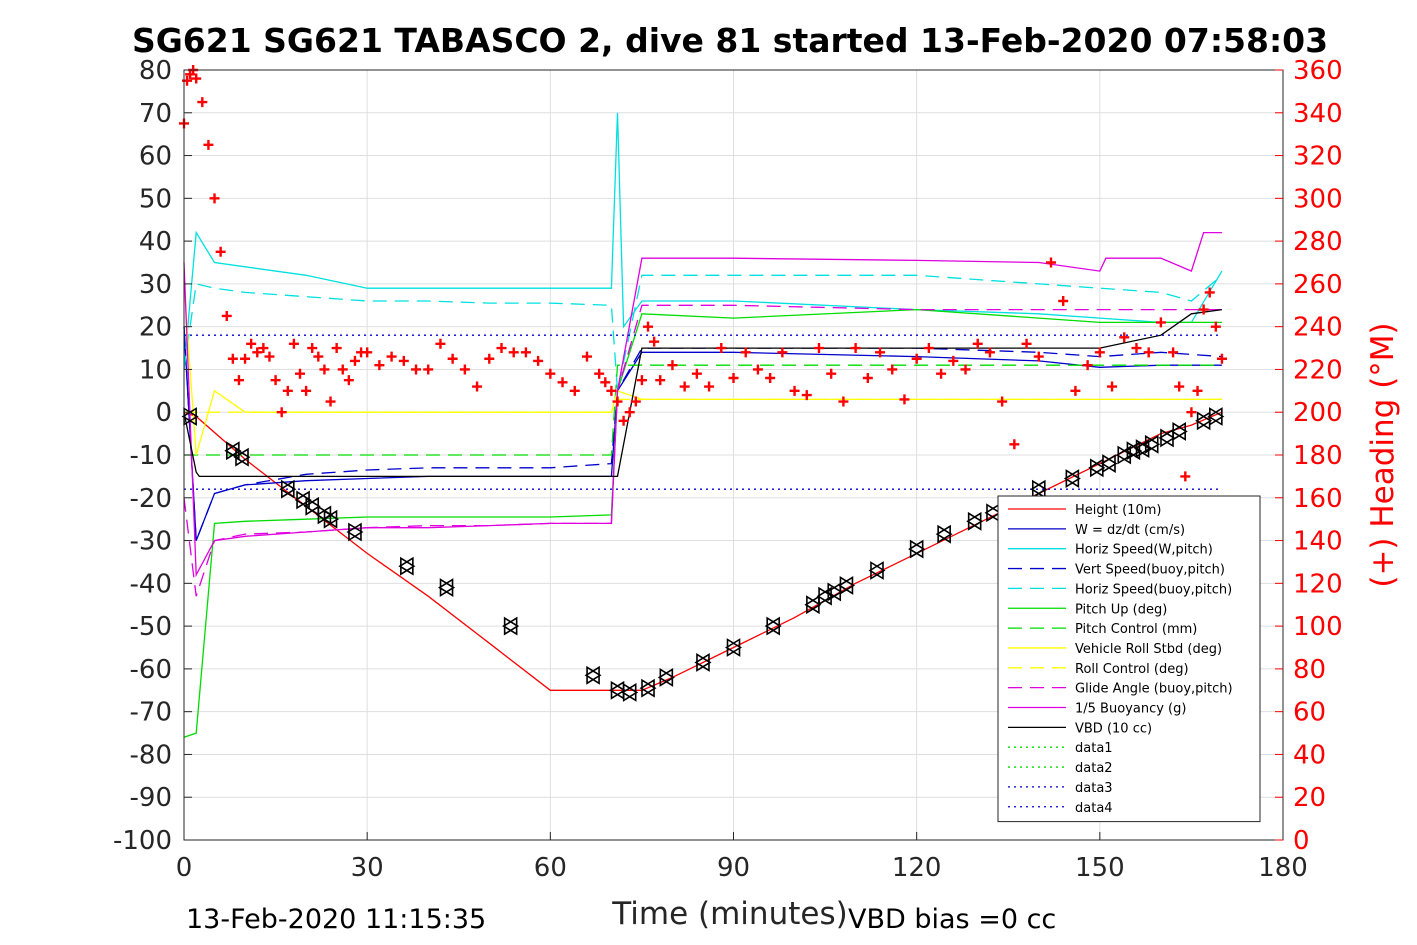 Image resolution: width=1417 pixels, height=945 pixels. Describe the element at coordinates (155, 328) in the screenshot. I see `y-tick-label: 20` at that location.